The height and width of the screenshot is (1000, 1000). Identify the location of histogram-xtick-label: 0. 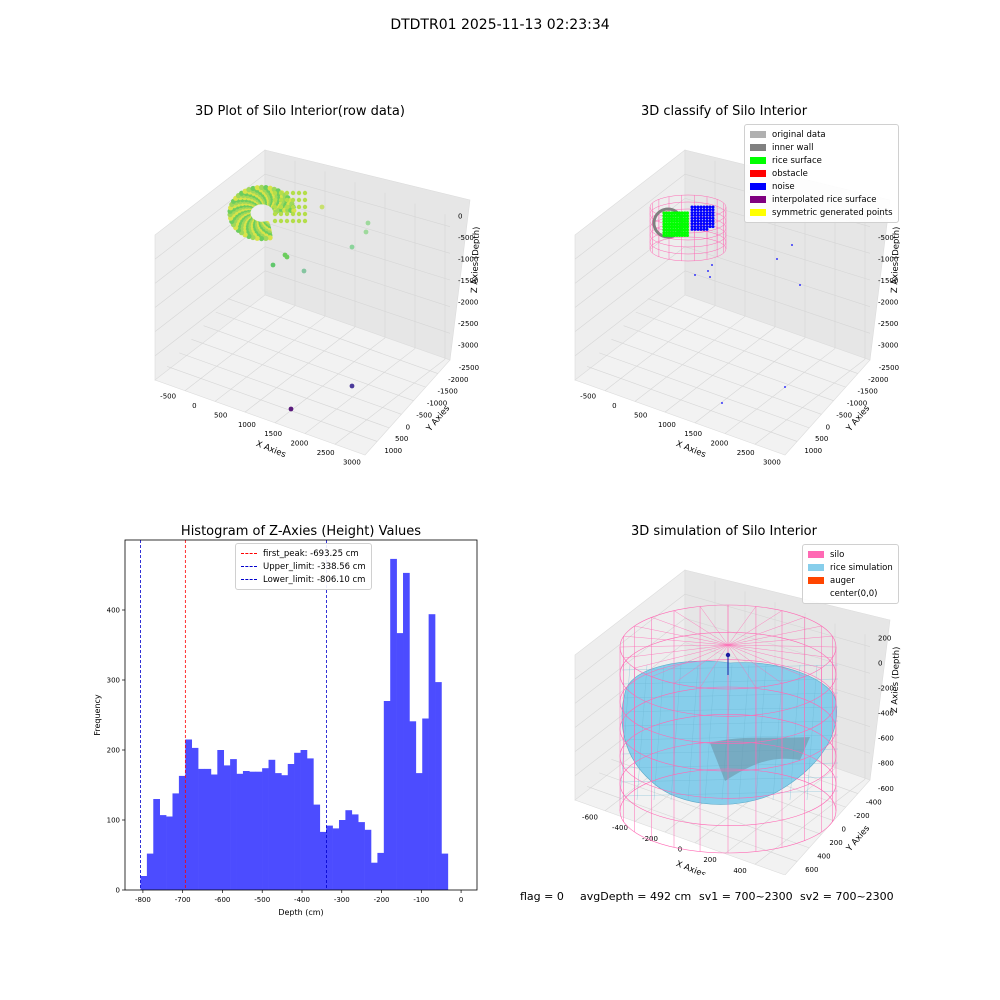
(461, 900).